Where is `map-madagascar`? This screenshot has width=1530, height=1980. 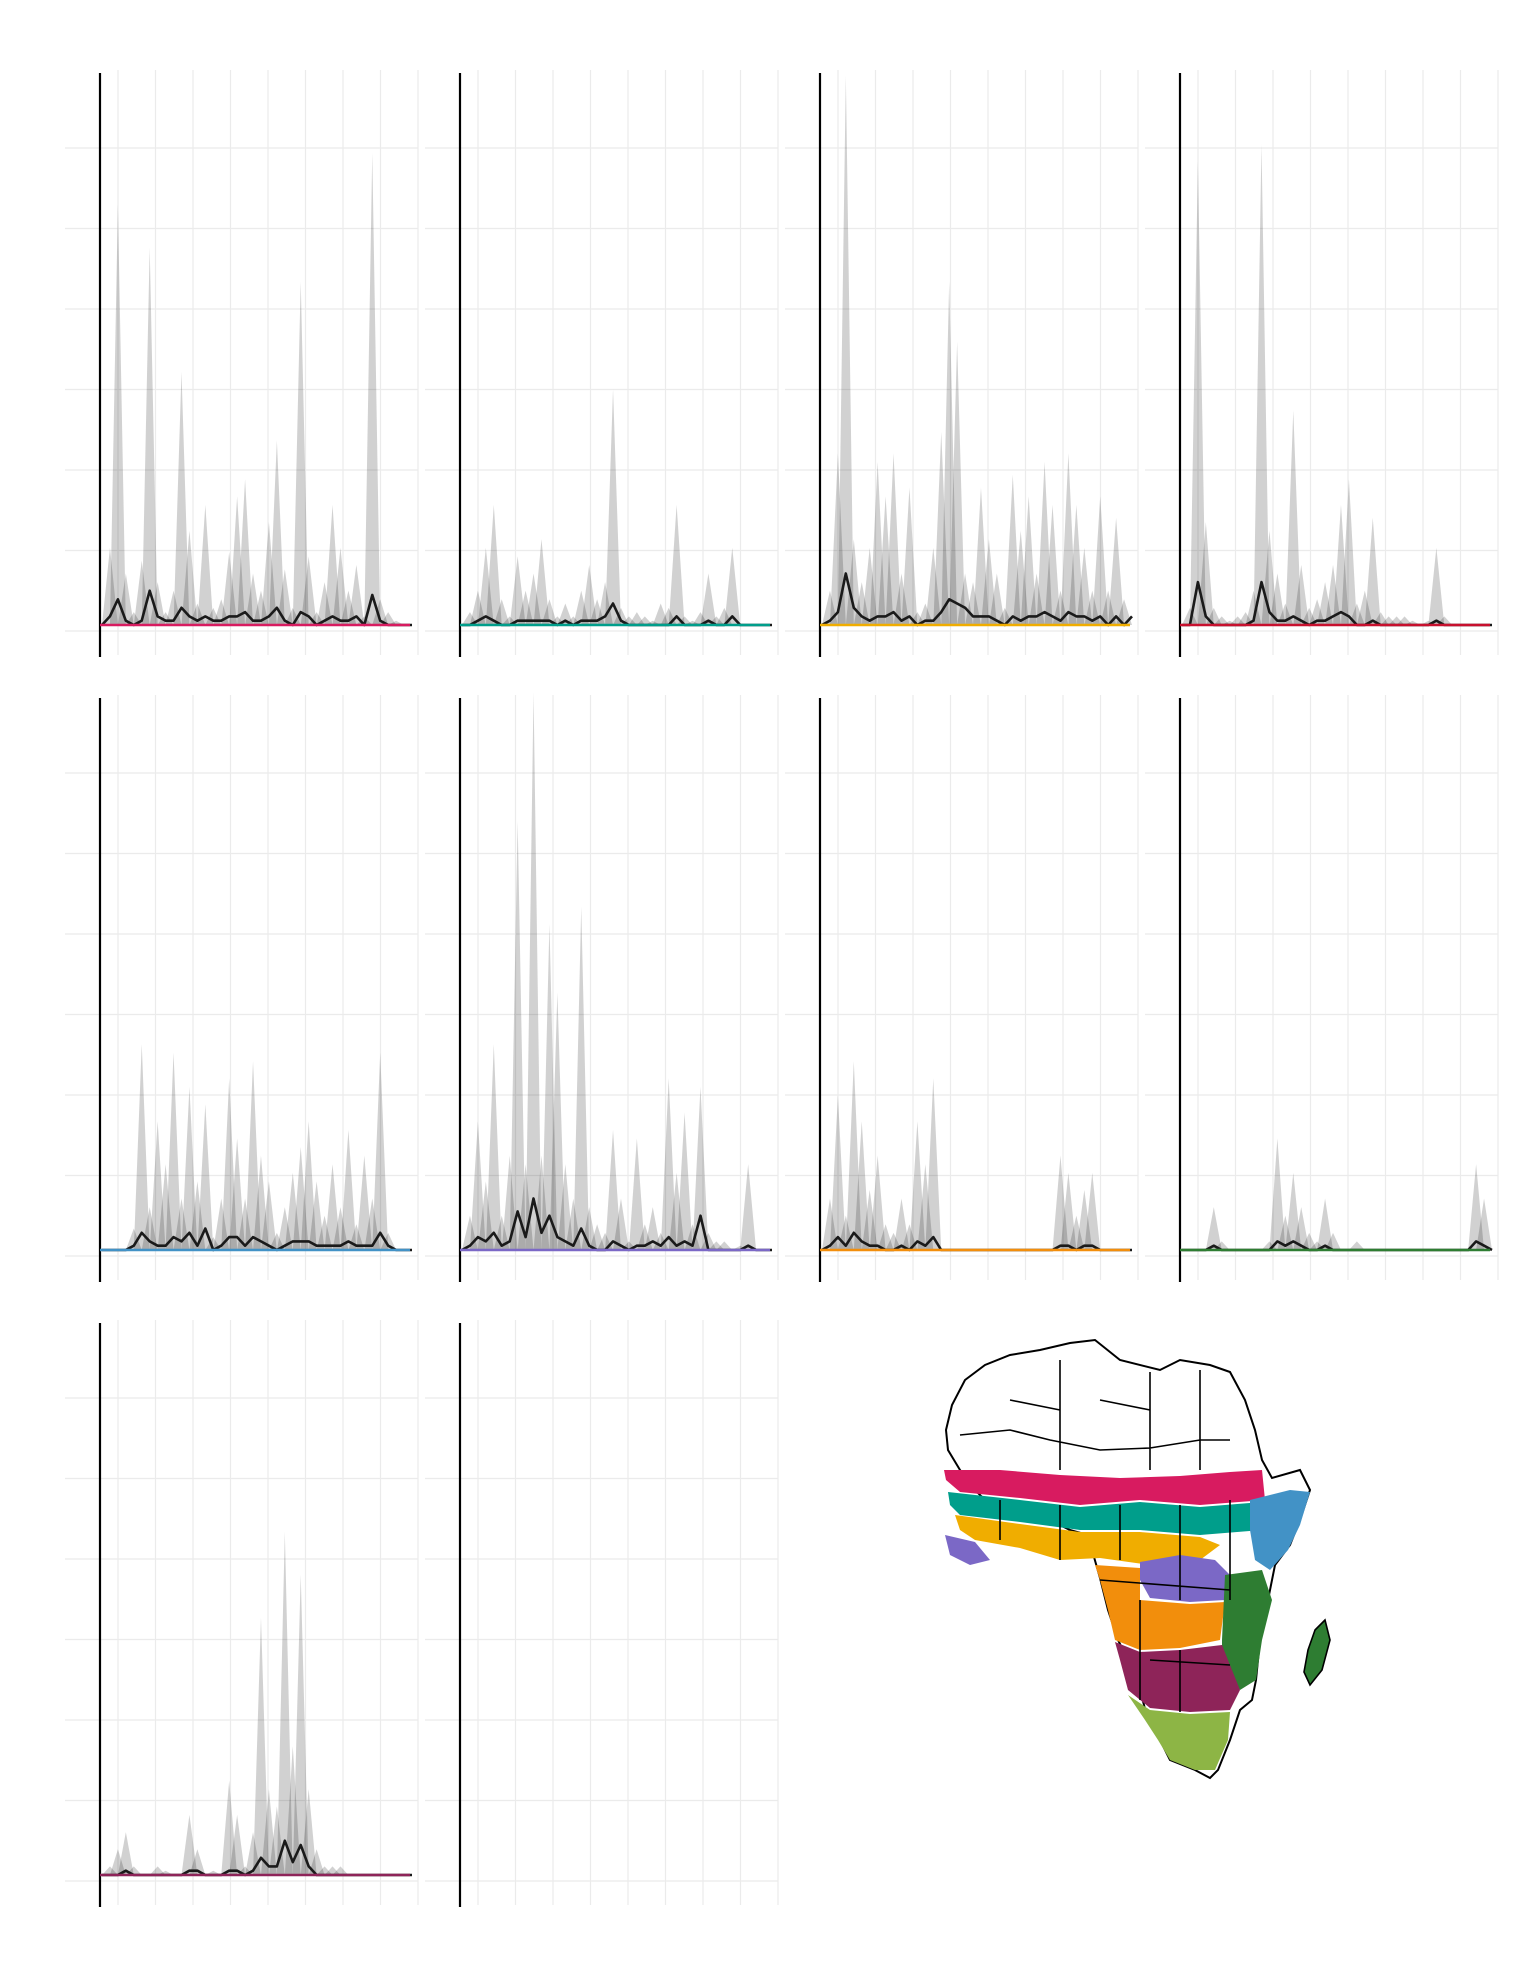 map-madagascar is located at coordinates (1317, 1652).